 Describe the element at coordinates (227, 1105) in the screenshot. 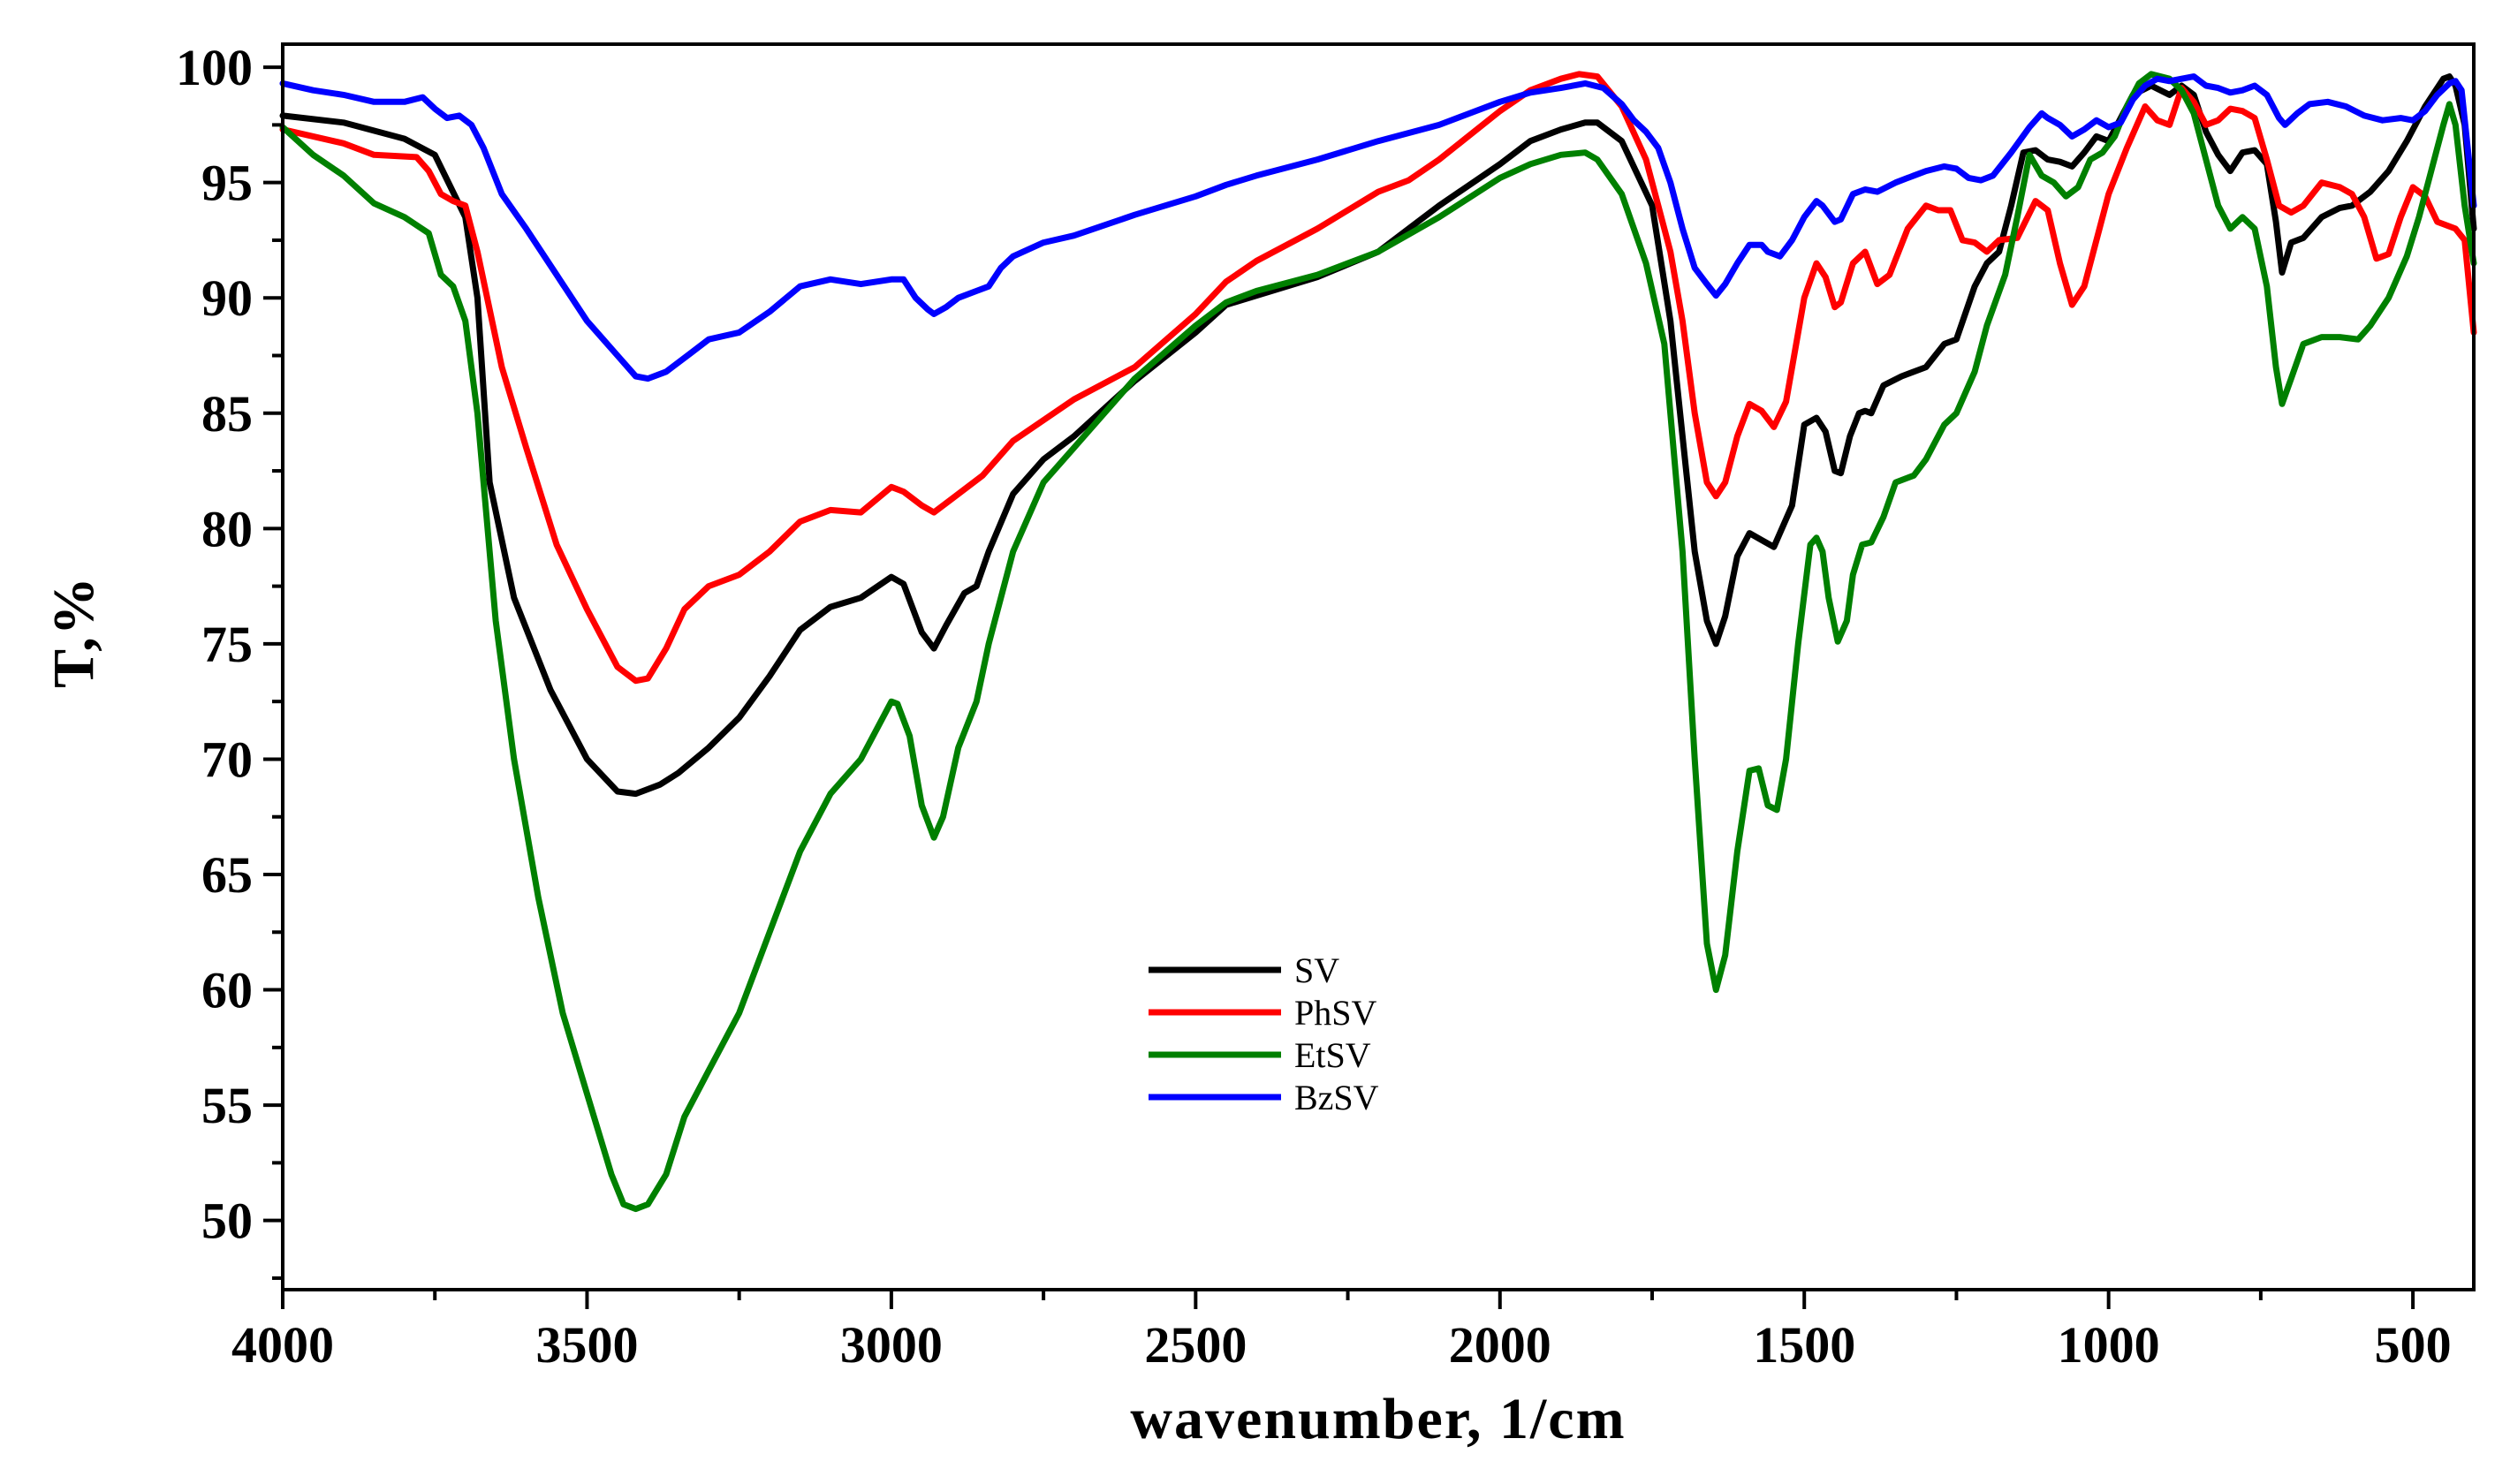

I see `y-tick-label: 55` at that location.